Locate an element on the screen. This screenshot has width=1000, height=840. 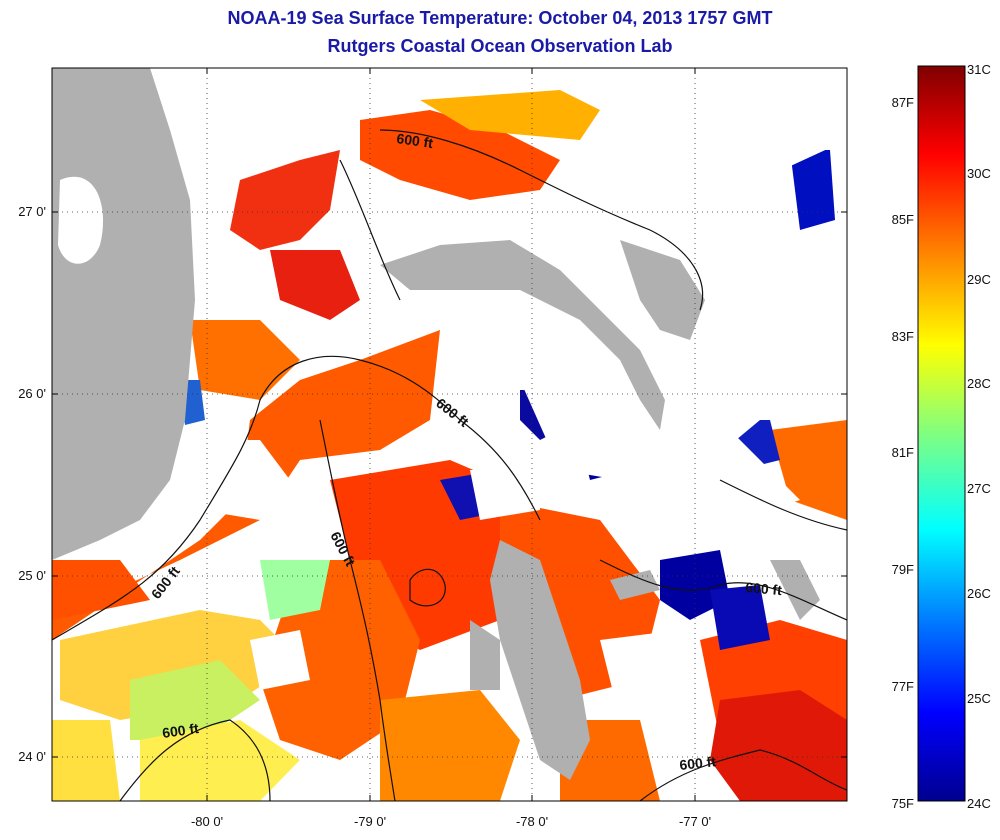
lat-label-26: 26 0' is located at coordinates (32, 393).